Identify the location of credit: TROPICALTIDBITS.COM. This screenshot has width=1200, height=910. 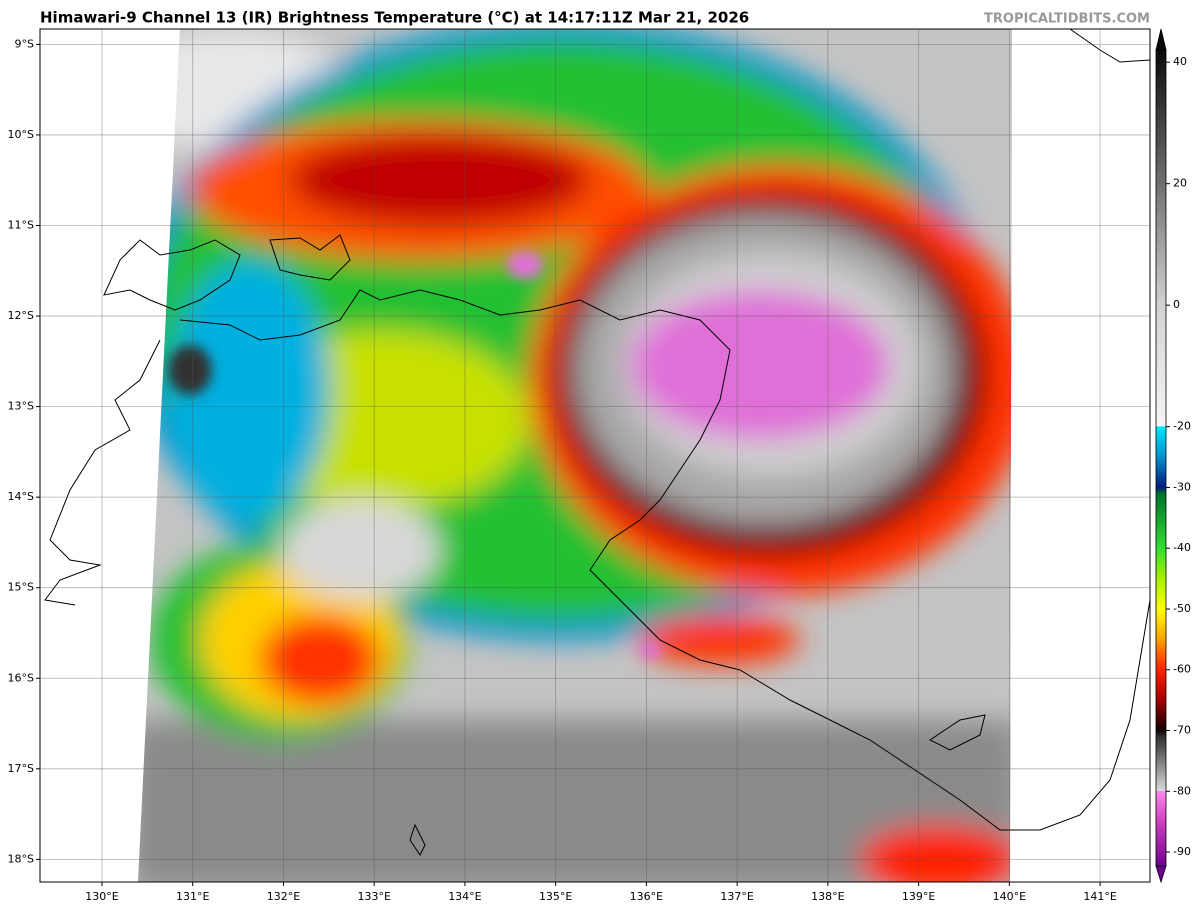
(1067, 19).